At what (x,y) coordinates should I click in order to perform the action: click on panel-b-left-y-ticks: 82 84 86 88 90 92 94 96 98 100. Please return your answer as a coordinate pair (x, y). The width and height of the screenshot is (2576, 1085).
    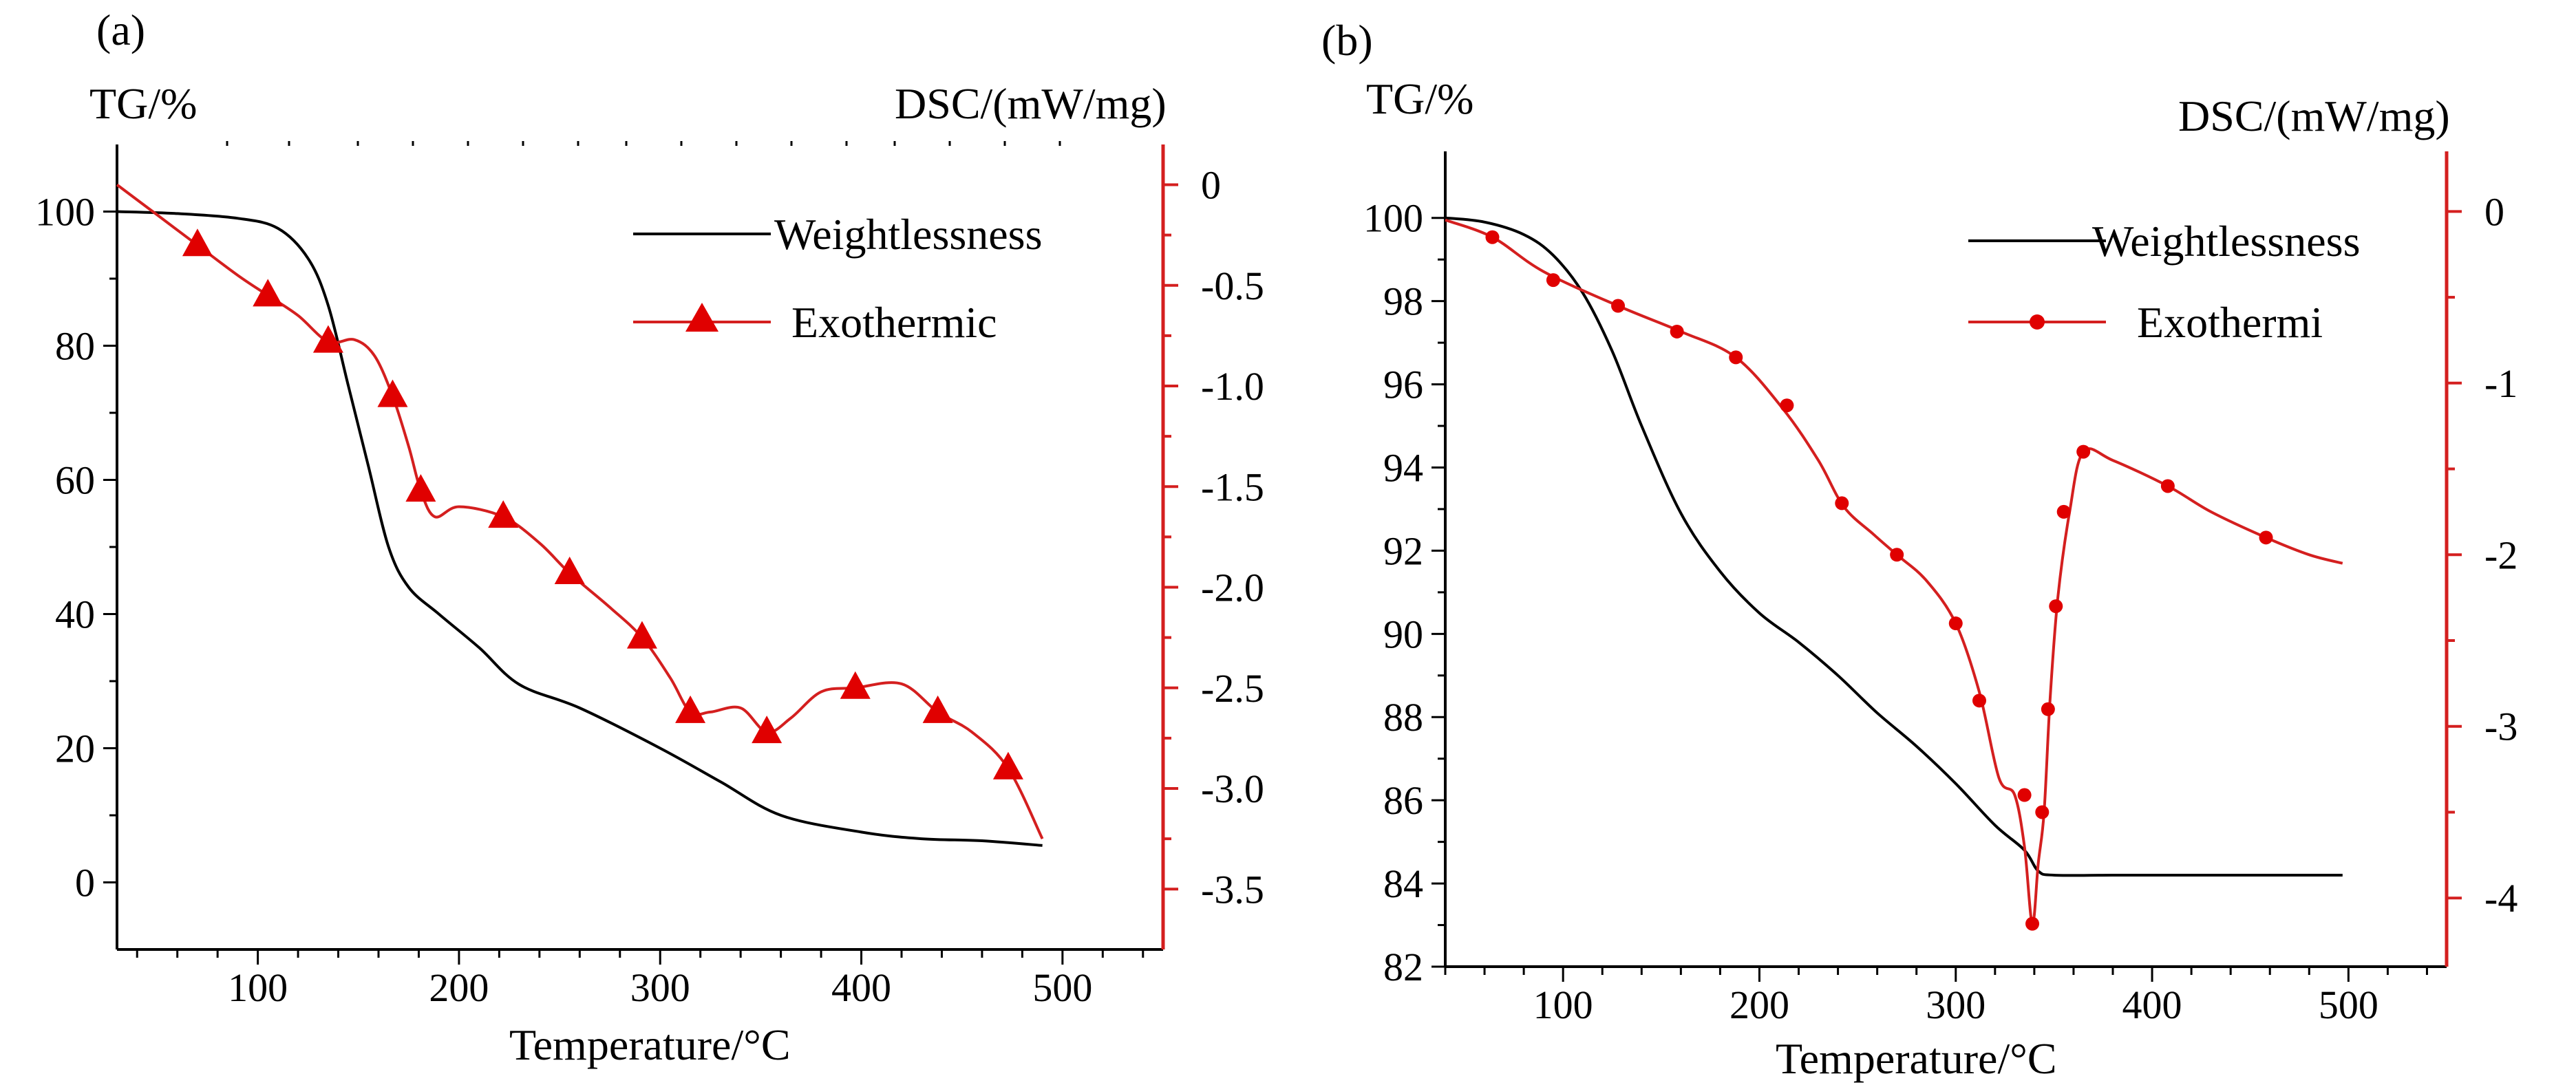
    Looking at the image, I should click on (1404, 592).